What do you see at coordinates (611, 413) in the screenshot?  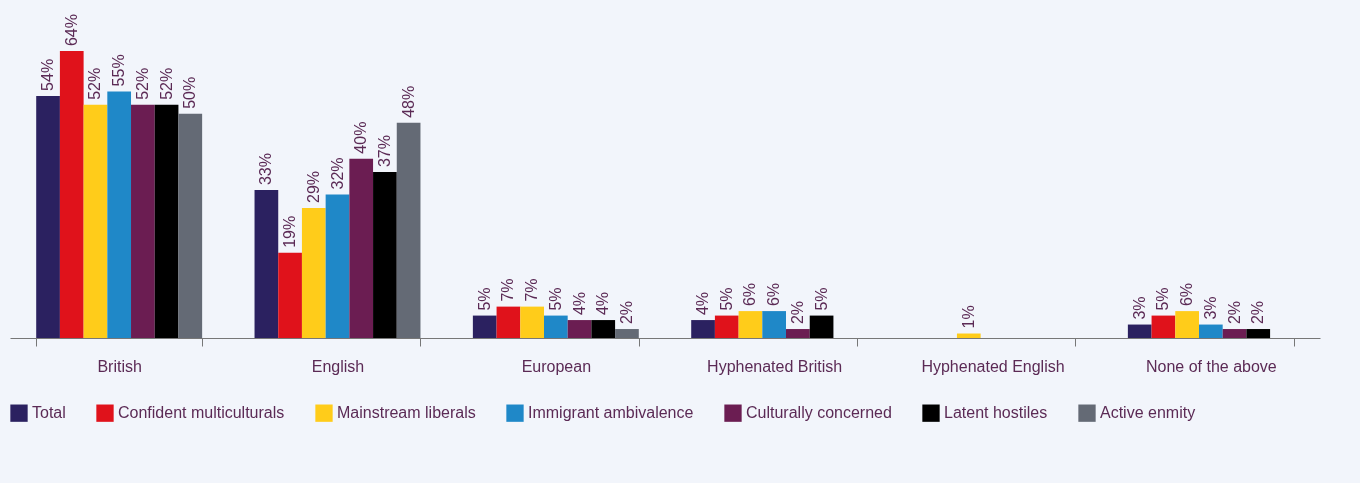 I see `legend-label: Immigrant ambivalence` at bounding box center [611, 413].